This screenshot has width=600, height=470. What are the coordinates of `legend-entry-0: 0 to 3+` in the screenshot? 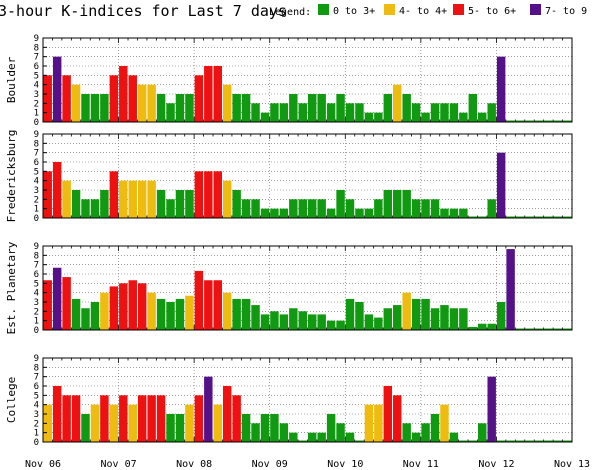 It's located at (354, 11).